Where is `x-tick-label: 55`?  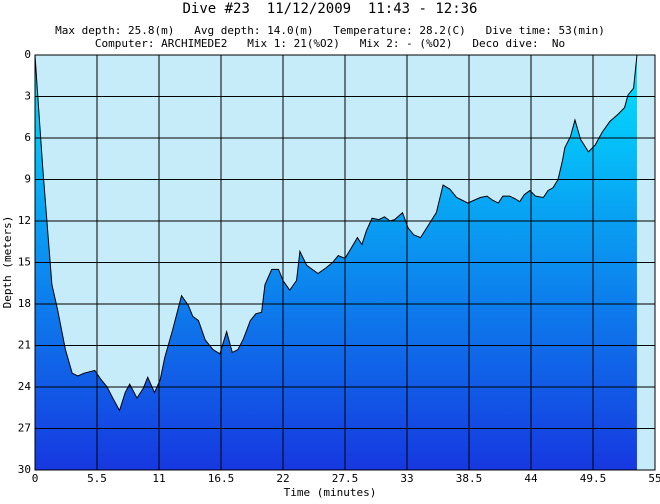 x-tick-label: 55 is located at coordinates (654, 478).